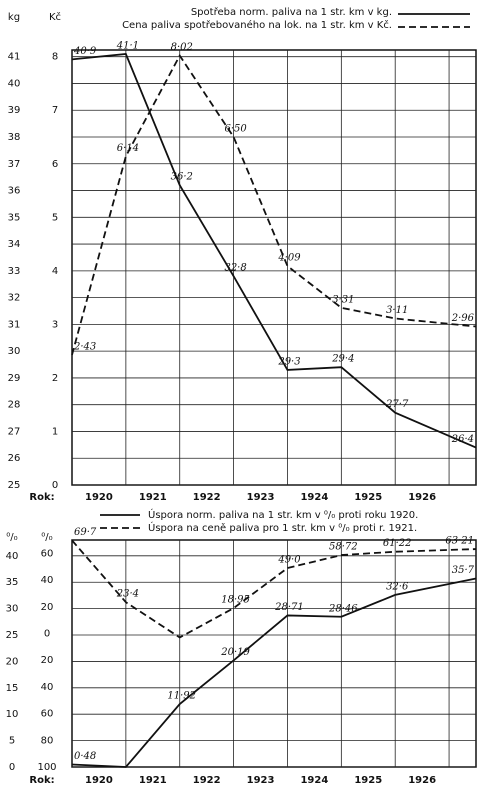 This screenshot has width=490, height=791. Describe the element at coordinates (14, 17) in the screenshot. I see `y-axis-label: kg` at that location.